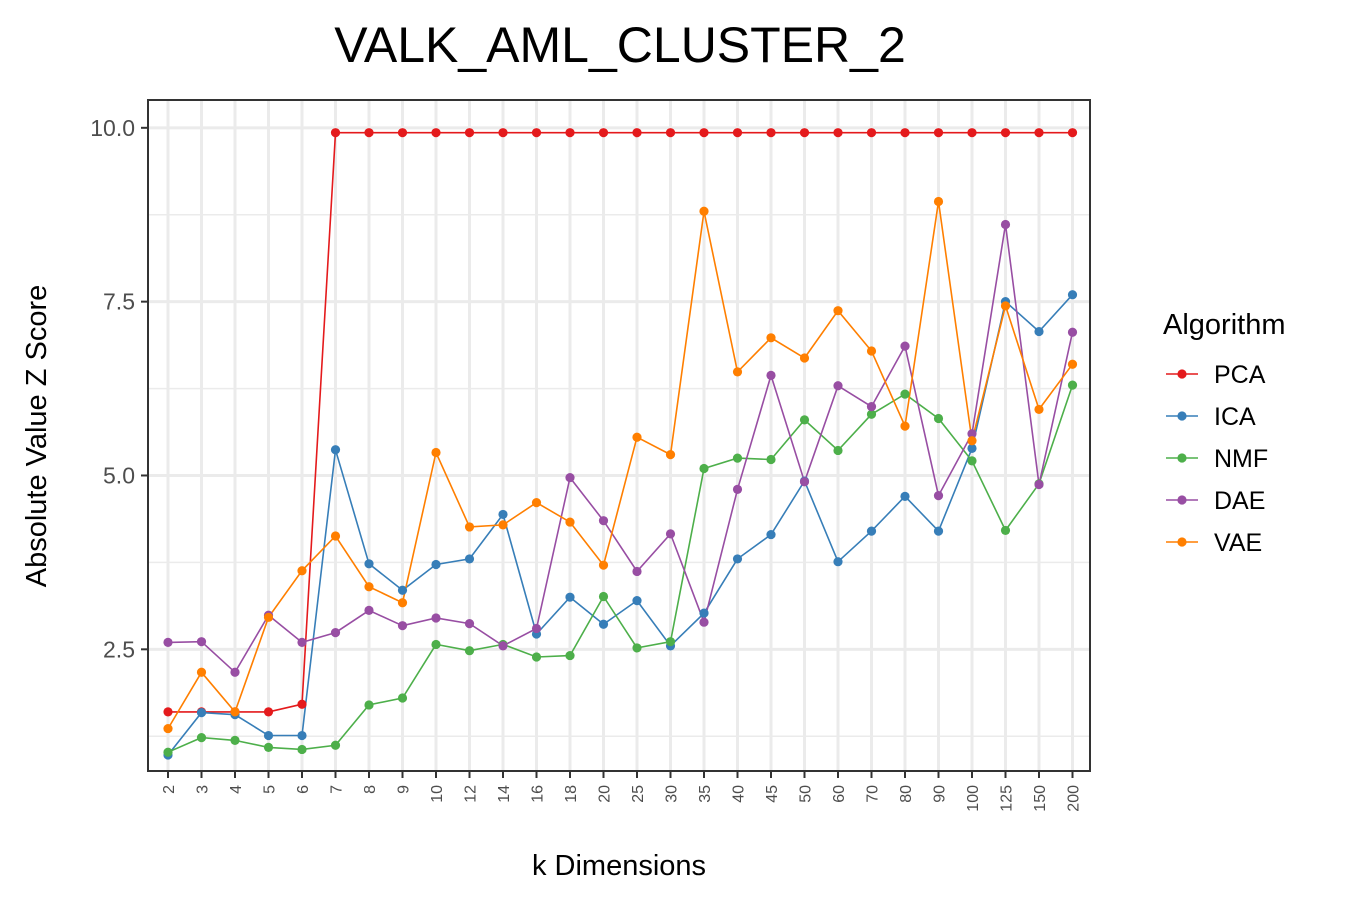 Image resolution: width=1350 pixels, height=900 pixels. What do you see at coordinates (672, 794) in the screenshot?
I see `x-tick-label: 30` at bounding box center [672, 794].